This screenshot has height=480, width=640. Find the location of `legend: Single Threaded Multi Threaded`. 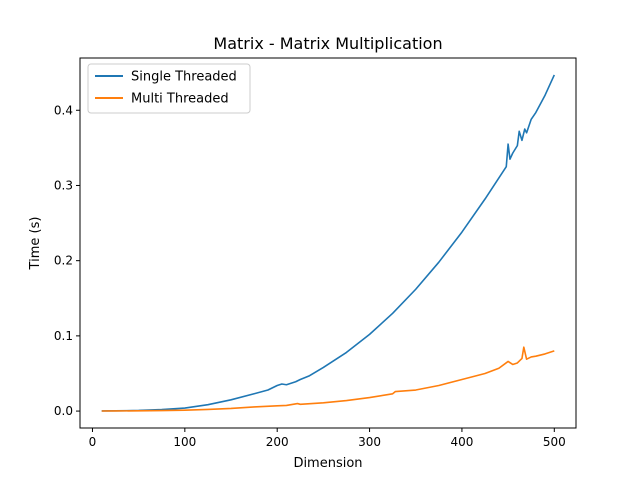

legend: Single Threaded Multi Threaded is located at coordinates (169, 88).